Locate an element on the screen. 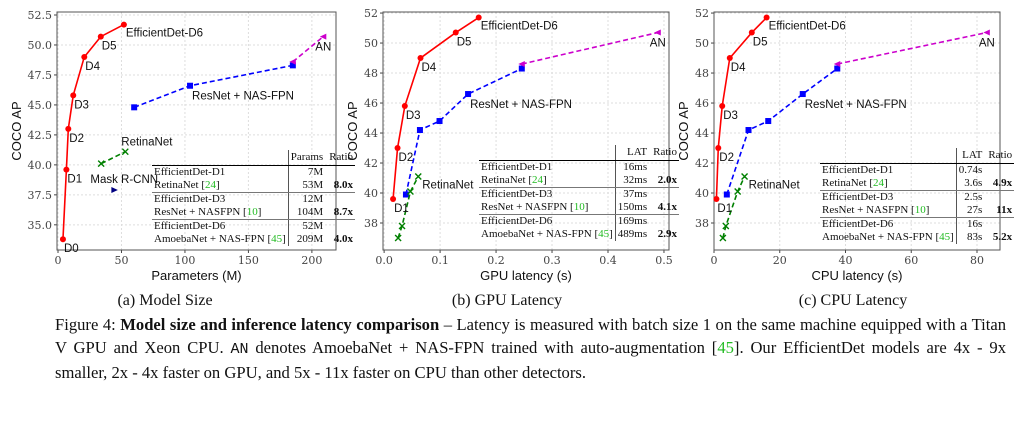  x-tick-label: 0.3 is located at coordinates (552, 260).